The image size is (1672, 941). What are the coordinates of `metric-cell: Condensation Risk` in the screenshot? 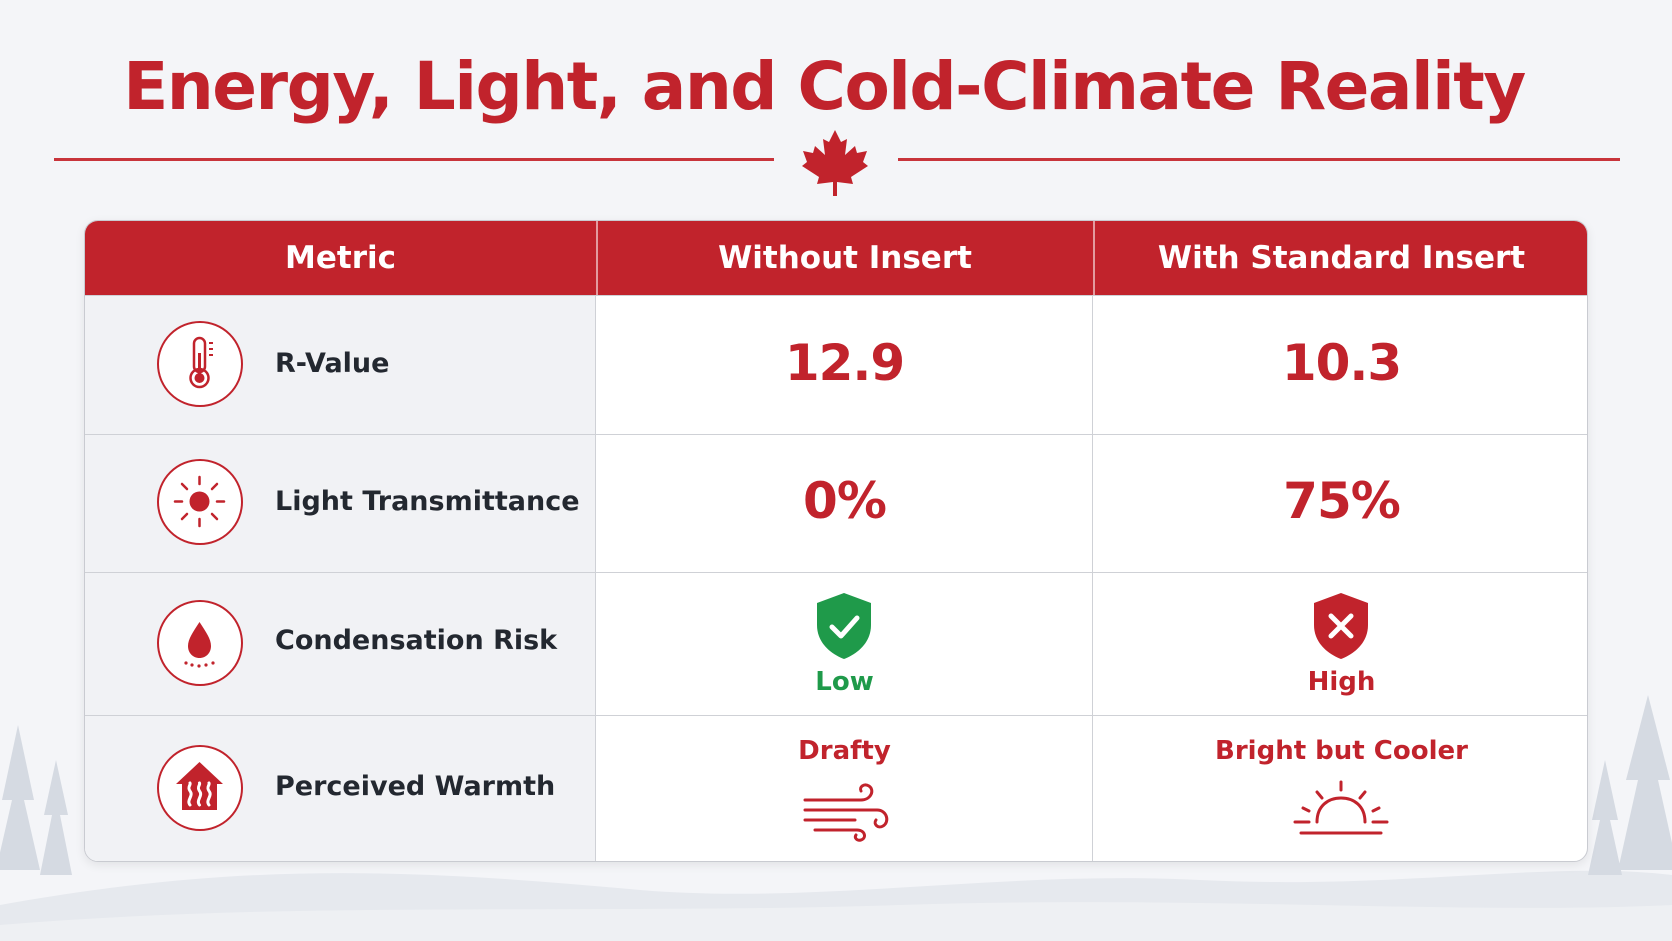 It's located at (340, 644).